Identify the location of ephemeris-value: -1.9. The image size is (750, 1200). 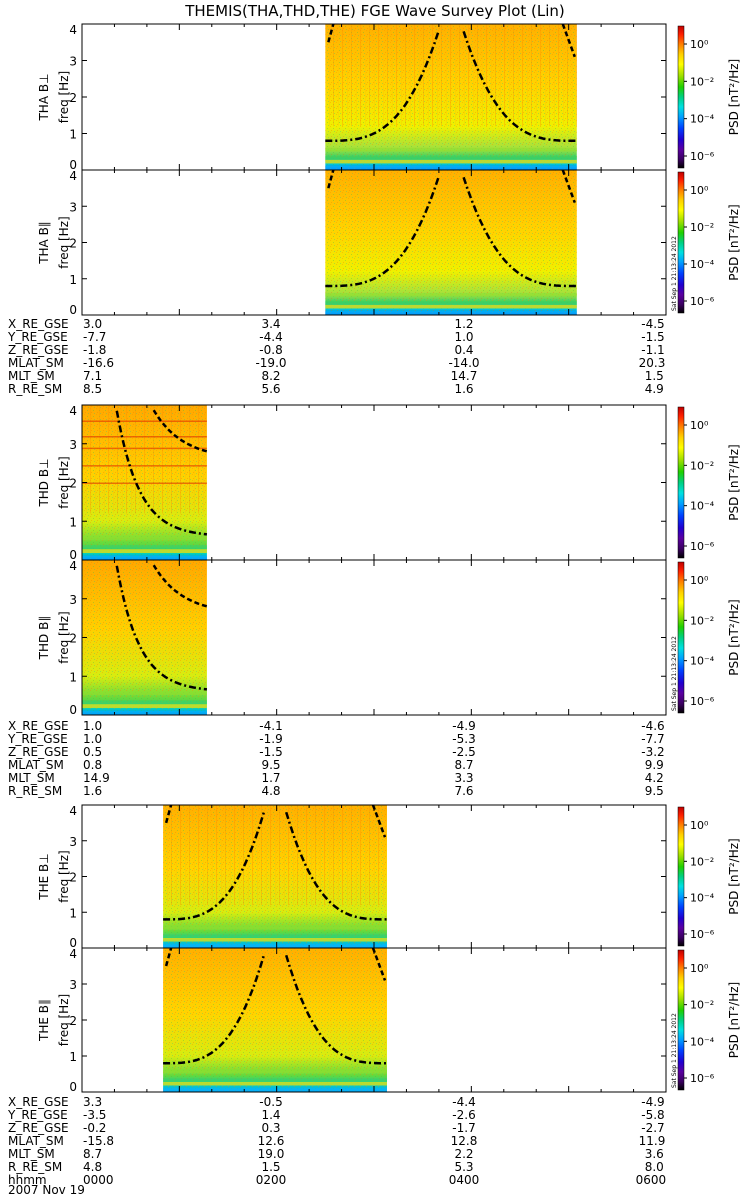
(271, 739).